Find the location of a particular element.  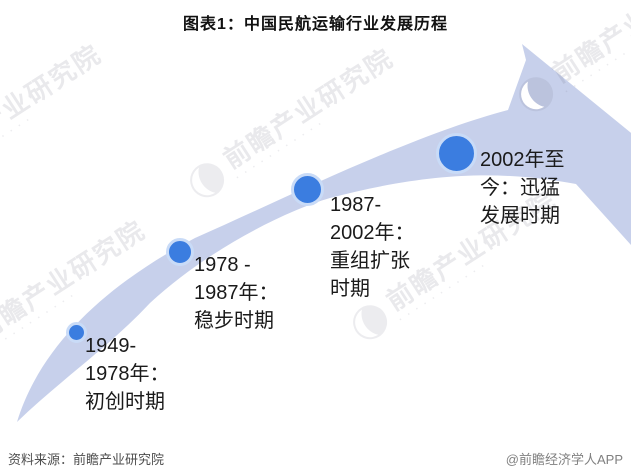

stage-label-2002-now: 2002年至 今：迅猛 发展时期 is located at coordinates (522, 188).